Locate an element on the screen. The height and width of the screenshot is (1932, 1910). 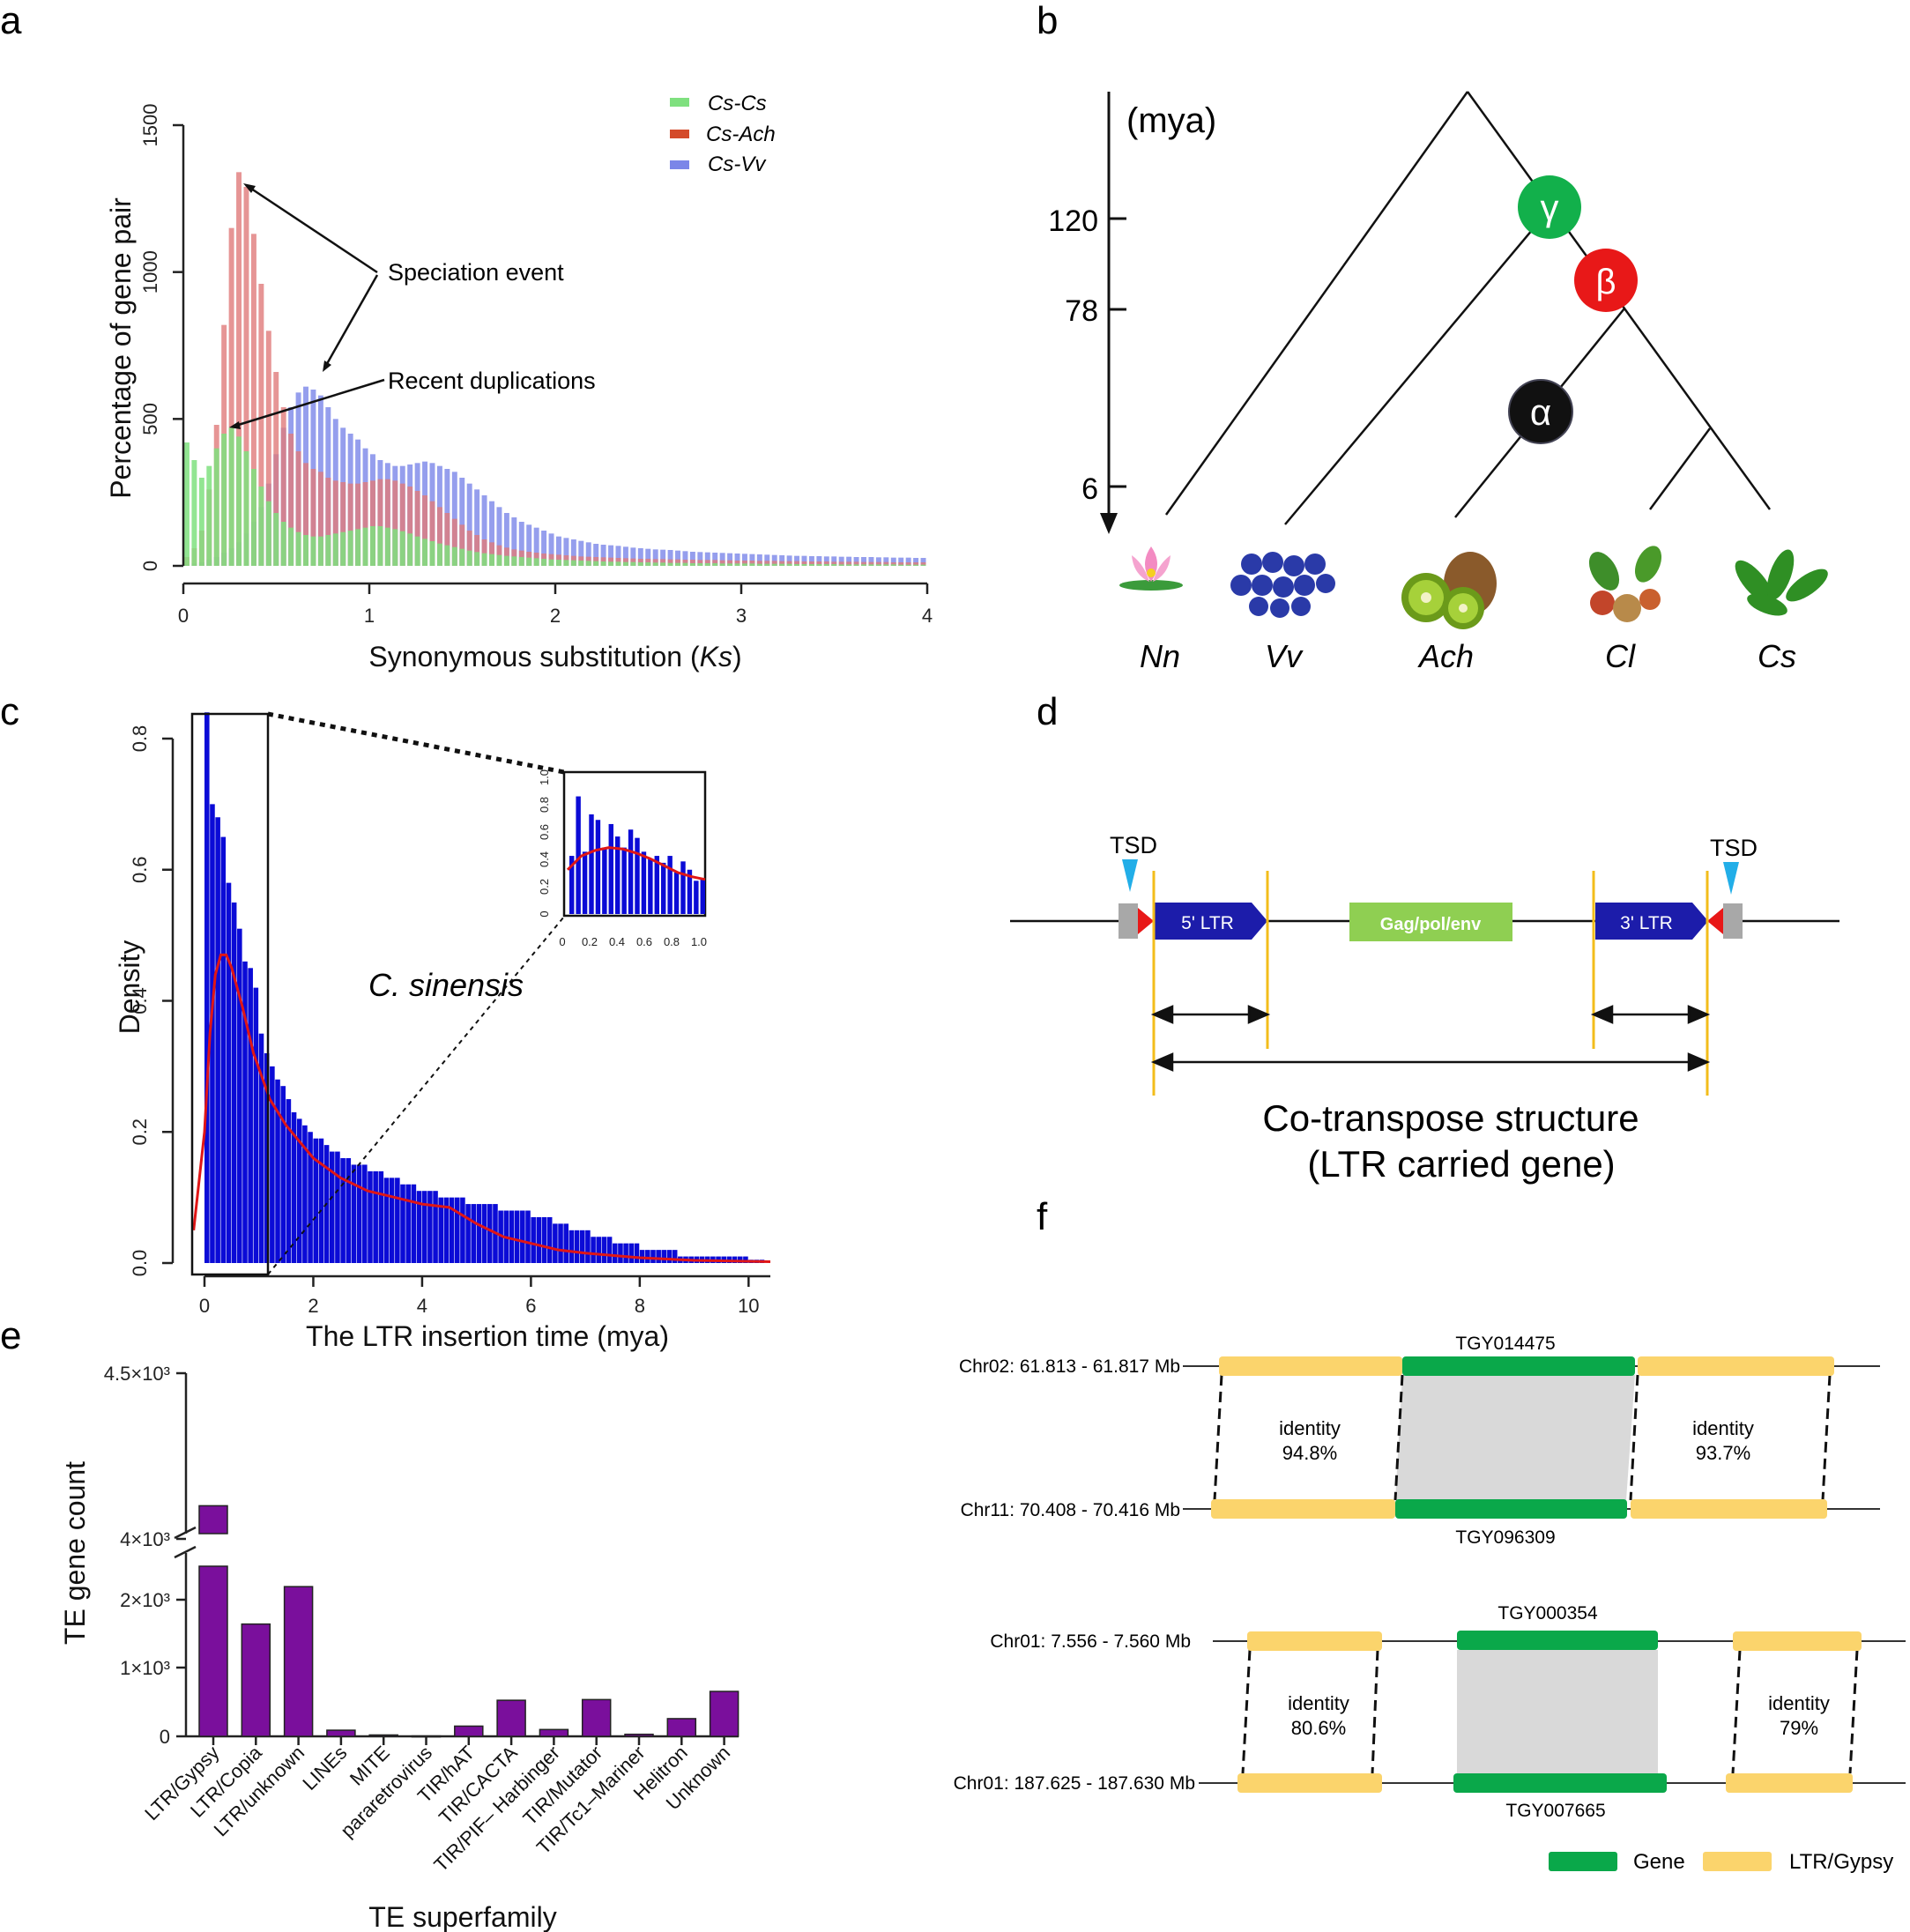
panel-e-y-label: TE gene count is located at coordinates (75, 1553).